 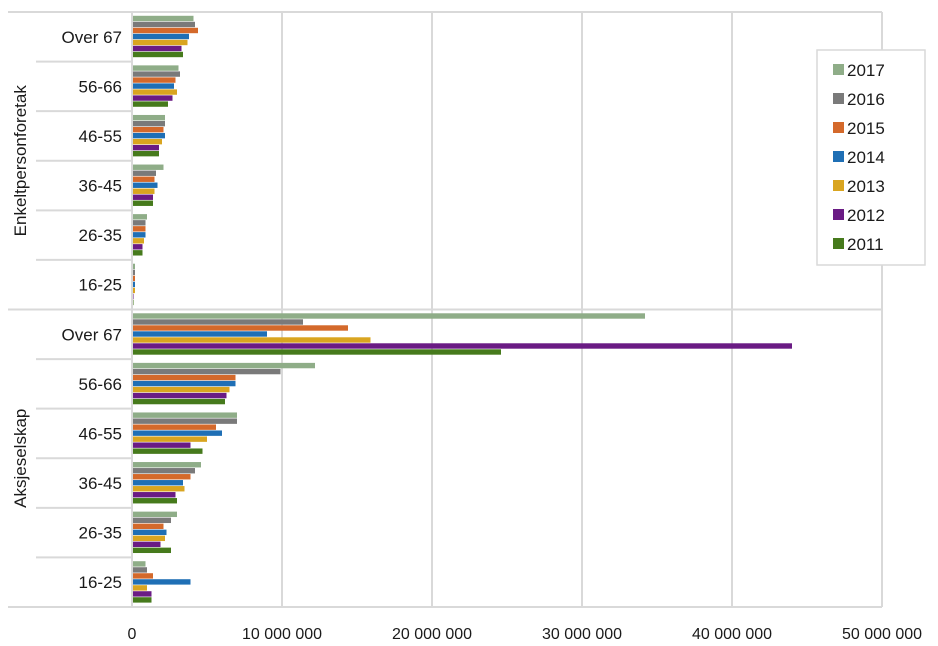 I want to click on x-tick-label: 40 000 000, so click(x=732, y=634).